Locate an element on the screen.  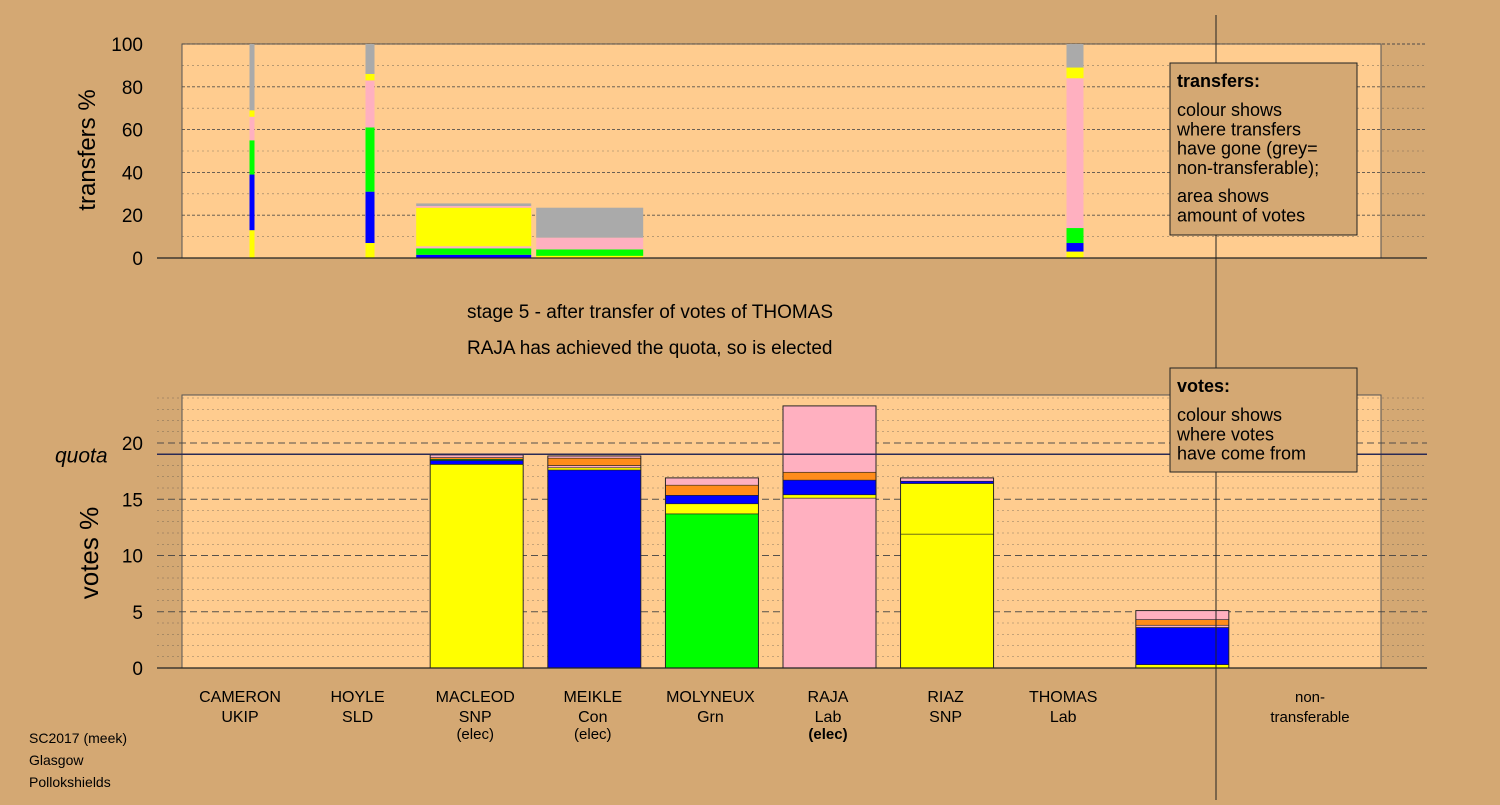
votes-legend-title: votes: is located at coordinates (1203, 386).